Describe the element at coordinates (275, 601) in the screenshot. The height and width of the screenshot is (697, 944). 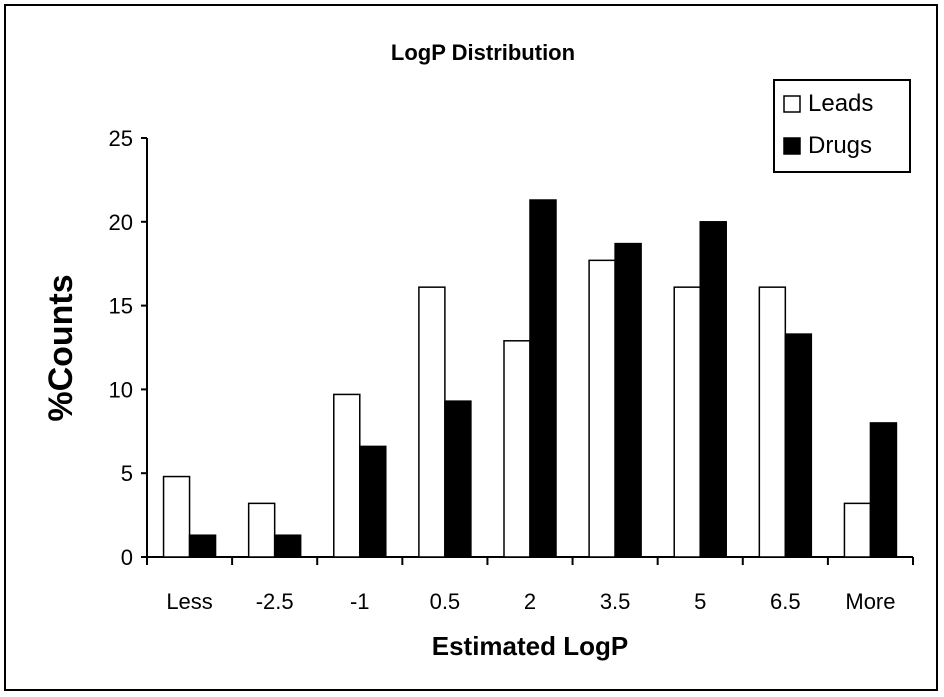
I see `x-tick-label: -2.5` at that location.